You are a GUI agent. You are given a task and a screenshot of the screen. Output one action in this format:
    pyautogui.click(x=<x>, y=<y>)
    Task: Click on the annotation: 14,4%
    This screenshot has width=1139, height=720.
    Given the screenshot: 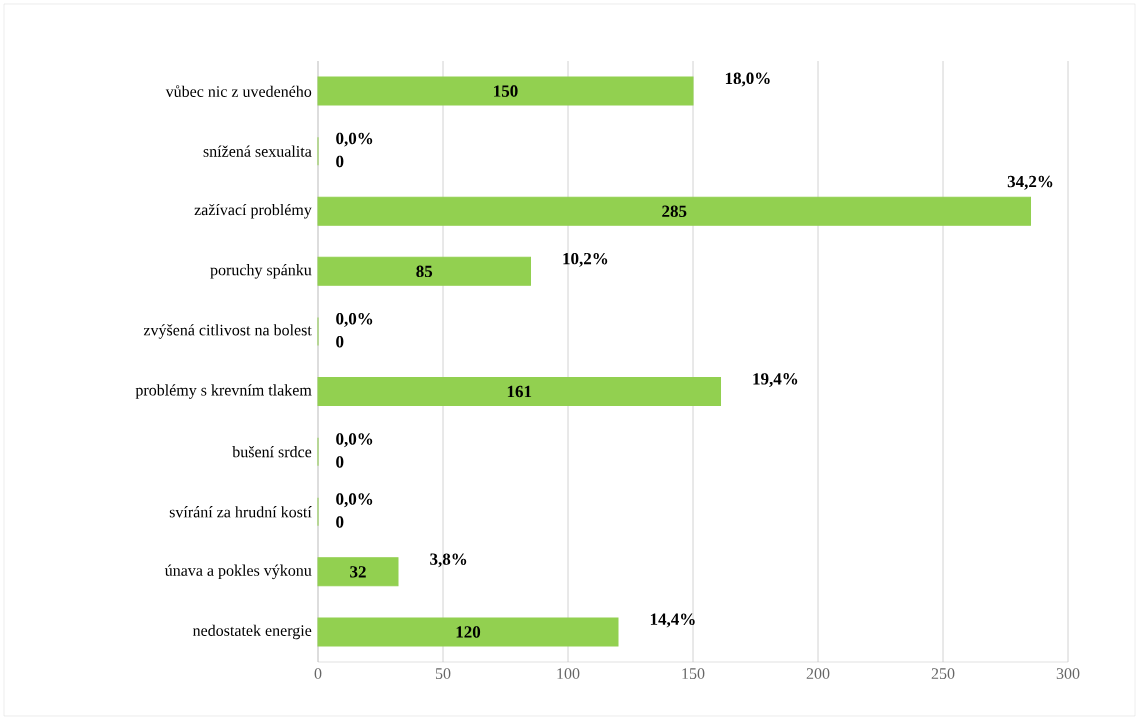 What is the action you would take?
    pyautogui.click(x=672, y=620)
    